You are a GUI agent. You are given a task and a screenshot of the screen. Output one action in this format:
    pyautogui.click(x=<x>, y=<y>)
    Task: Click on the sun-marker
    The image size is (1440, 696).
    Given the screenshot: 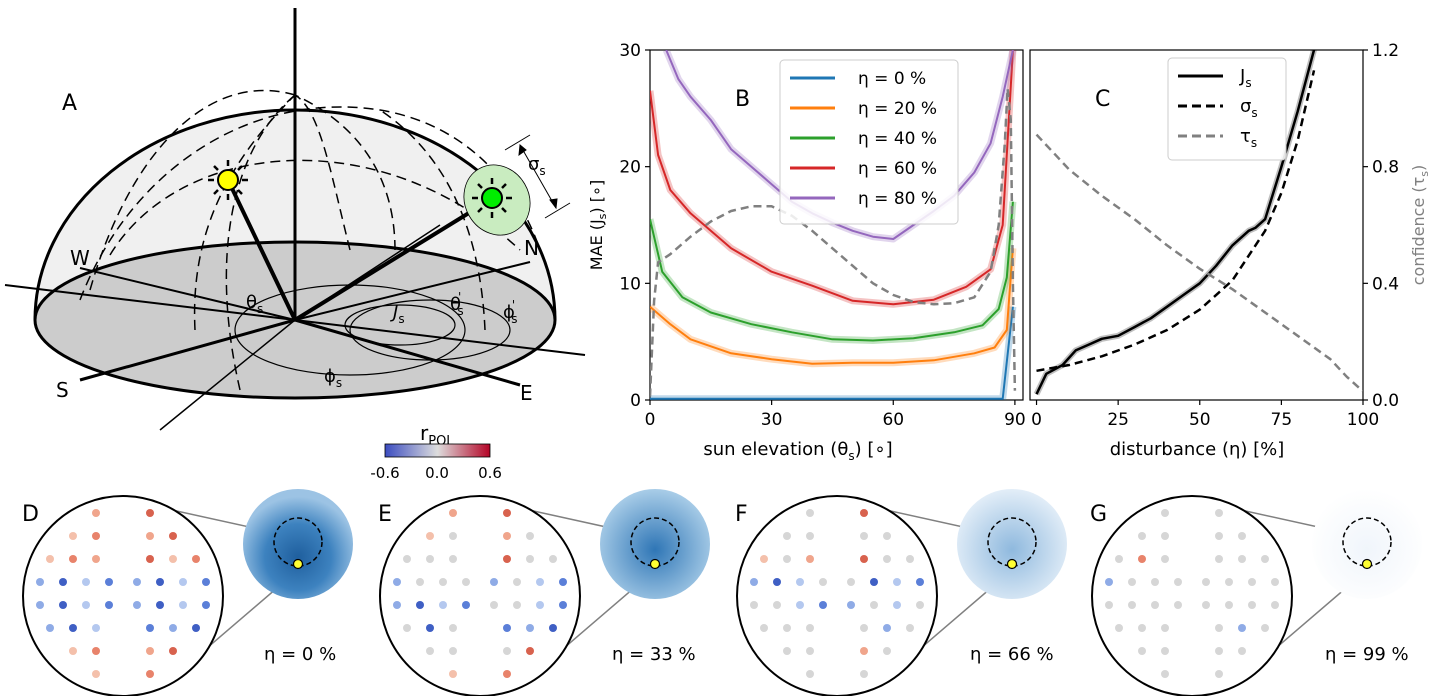 What is the action you would take?
    pyautogui.click(x=1012, y=564)
    